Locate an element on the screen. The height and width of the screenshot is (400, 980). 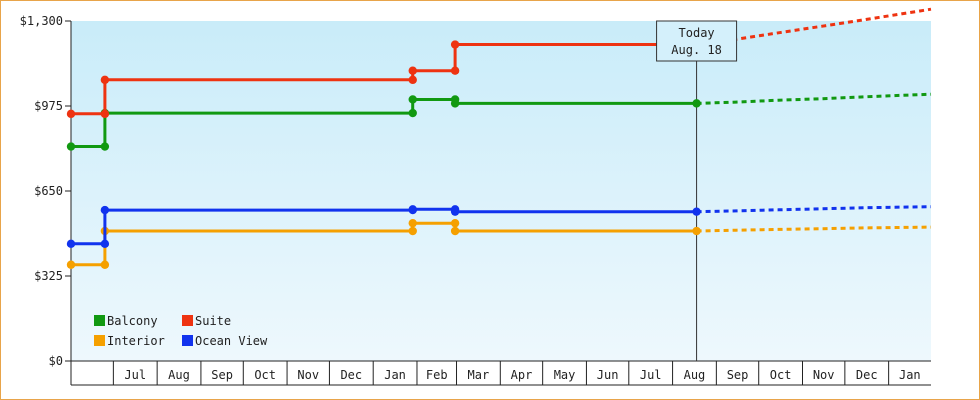
x-tick-label: May is located at coordinates (565, 375).